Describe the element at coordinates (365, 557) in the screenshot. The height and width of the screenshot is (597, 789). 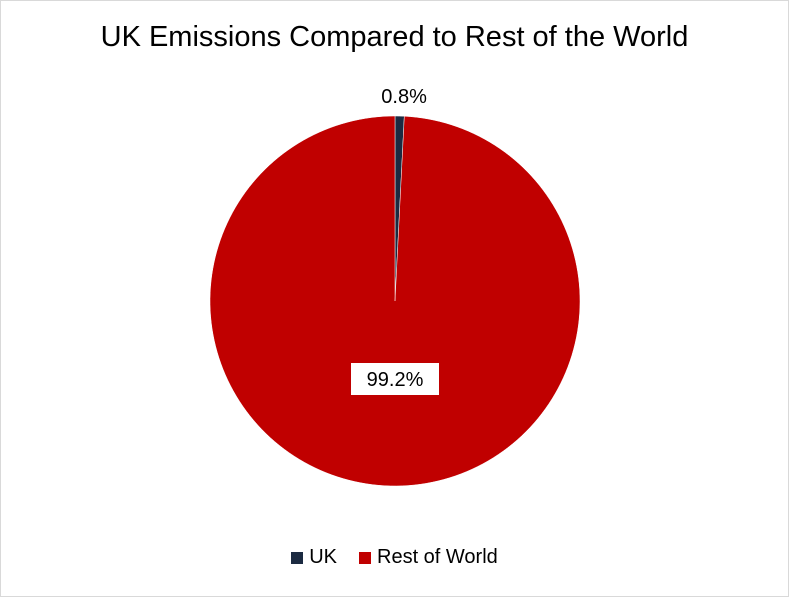
I see `legend-swatch-rest-of-world` at that location.